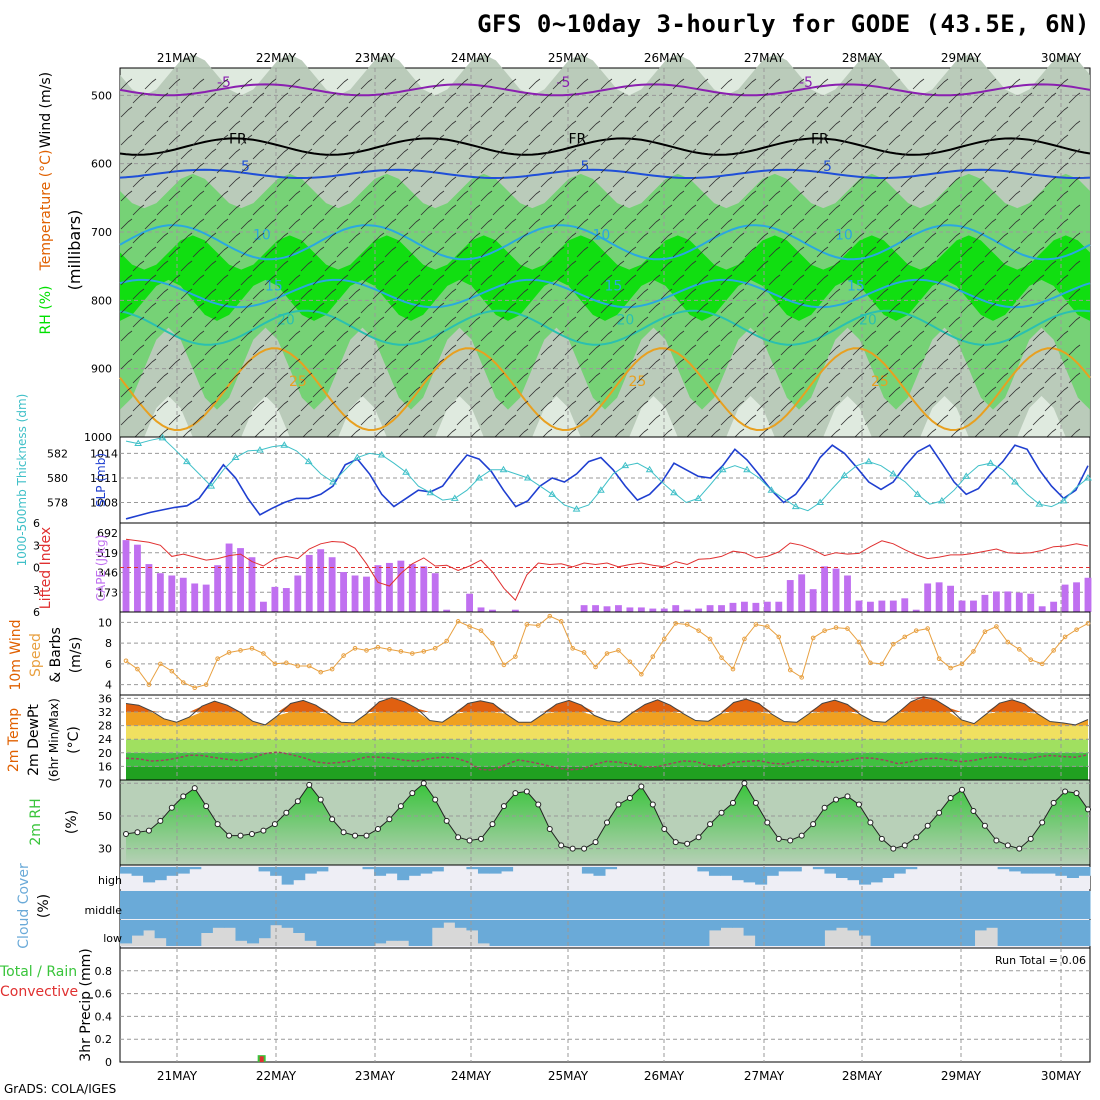  Describe the element at coordinates (38, 972) in the screenshot. I see `label-precip-total: Total / Rain` at that location.